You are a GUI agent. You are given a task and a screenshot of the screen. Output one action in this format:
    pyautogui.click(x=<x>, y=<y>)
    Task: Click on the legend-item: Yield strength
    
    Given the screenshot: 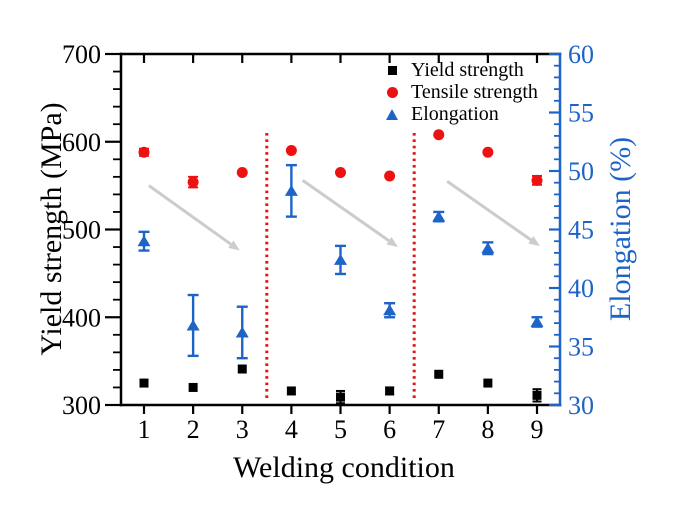 What is the action you would take?
    pyautogui.click(x=461, y=70)
    